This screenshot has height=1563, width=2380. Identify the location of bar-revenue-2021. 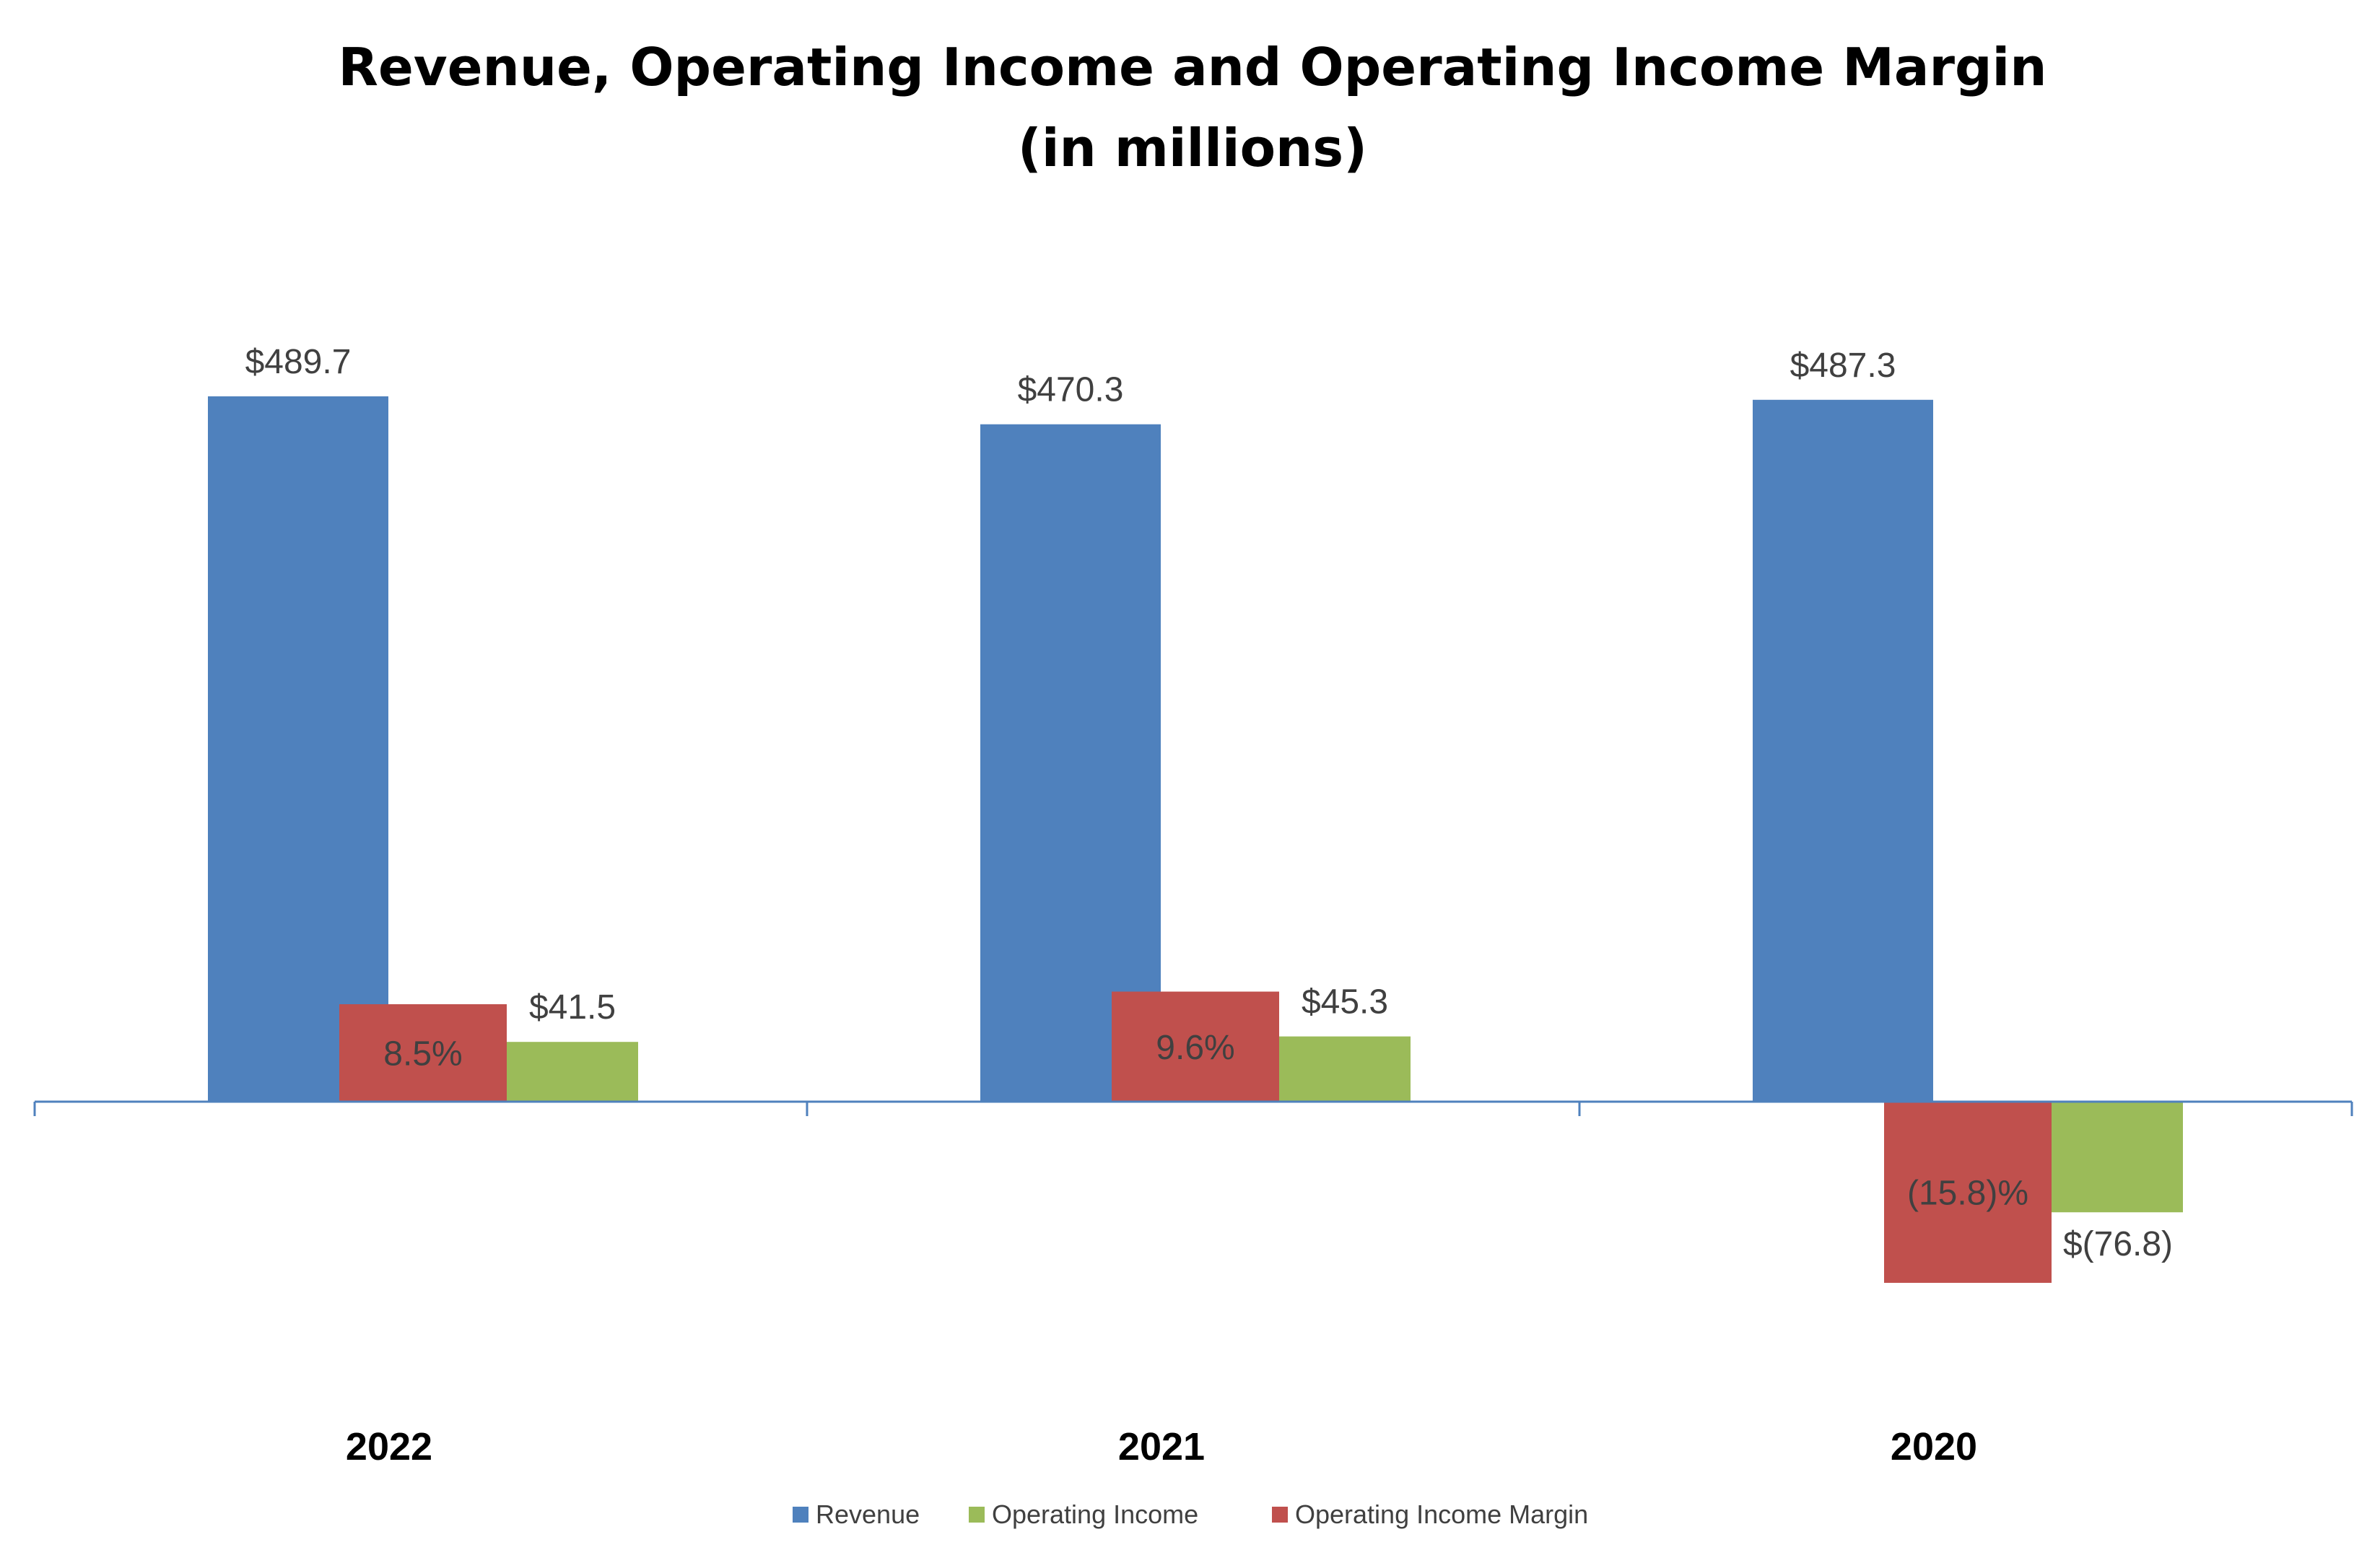
(1070, 763).